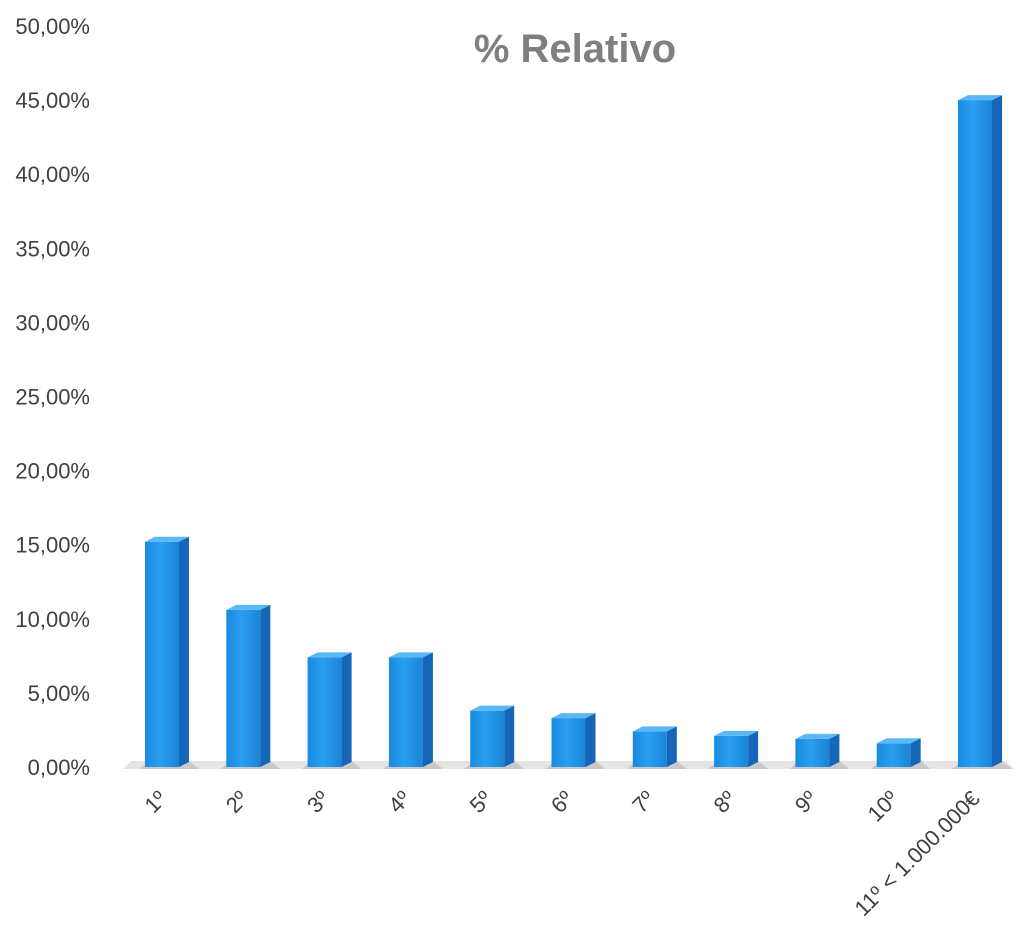 Image resolution: width=1030 pixels, height=941 pixels. I want to click on x-tick-label: 8º, so click(725, 802).